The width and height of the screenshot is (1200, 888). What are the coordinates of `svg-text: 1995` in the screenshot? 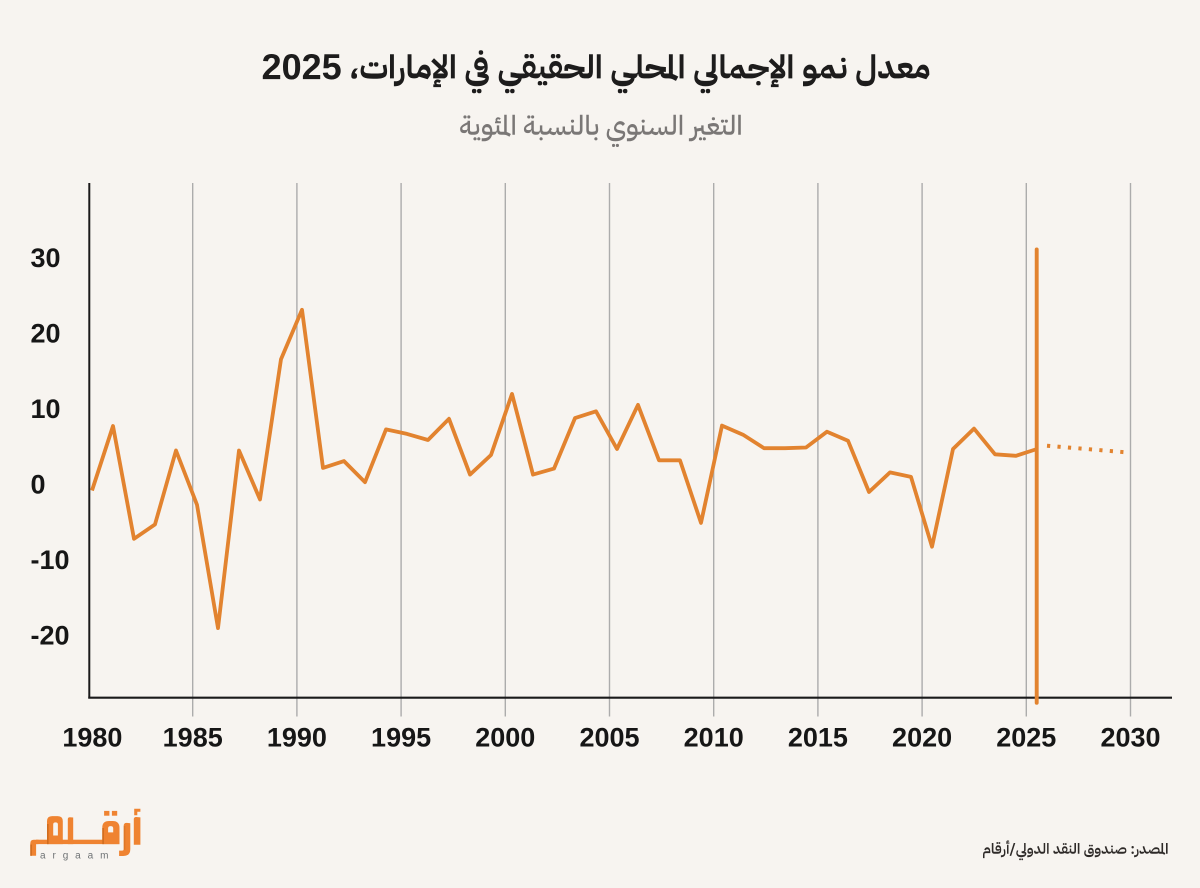 It's located at (401, 738).